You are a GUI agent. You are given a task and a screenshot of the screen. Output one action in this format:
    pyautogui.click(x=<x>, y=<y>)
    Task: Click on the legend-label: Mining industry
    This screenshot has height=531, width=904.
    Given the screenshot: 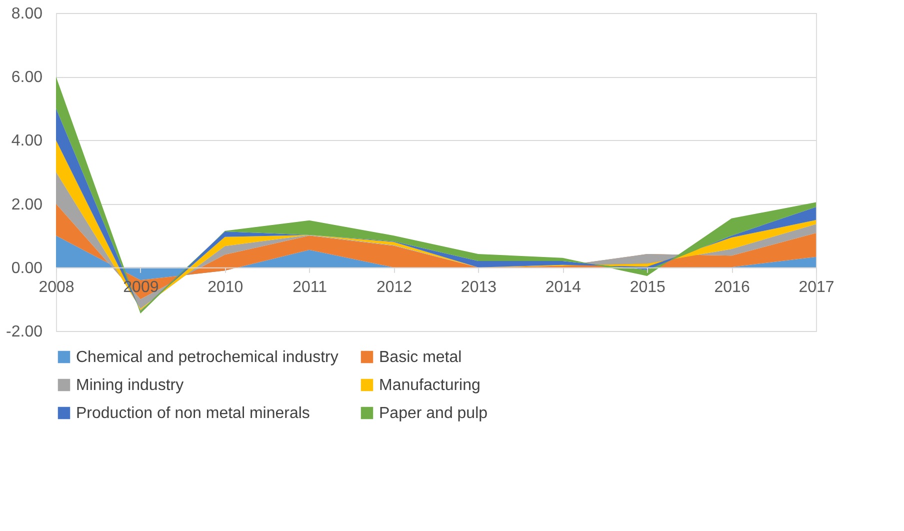 What is the action you would take?
    pyautogui.click(x=130, y=385)
    